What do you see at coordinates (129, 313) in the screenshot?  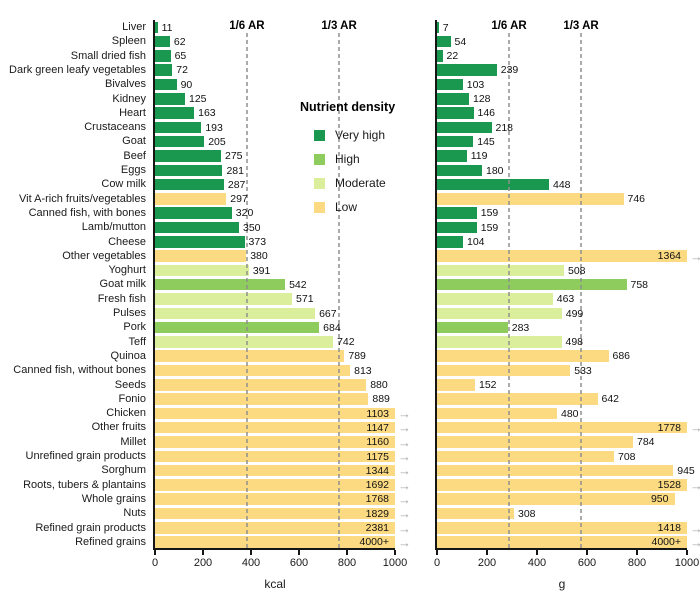 I see `category-label: Pulses` at bounding box center [129, 313].